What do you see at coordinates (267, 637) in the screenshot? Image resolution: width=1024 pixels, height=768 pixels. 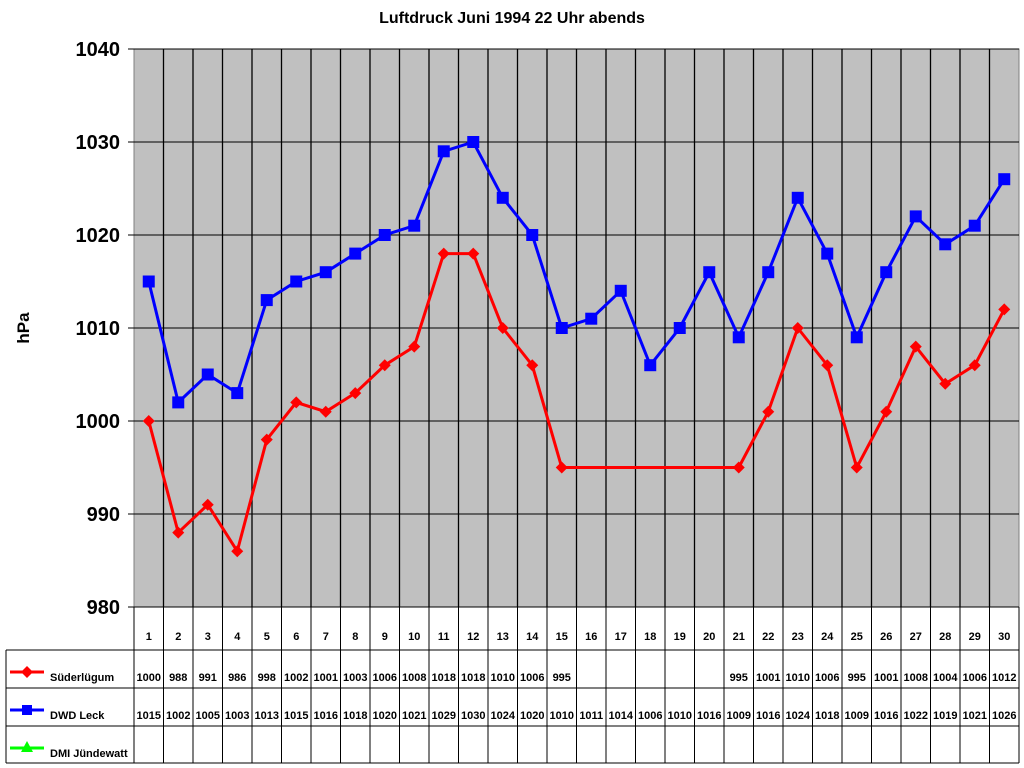 I see `x-category-label: 5` at bounding box center [267, 637].